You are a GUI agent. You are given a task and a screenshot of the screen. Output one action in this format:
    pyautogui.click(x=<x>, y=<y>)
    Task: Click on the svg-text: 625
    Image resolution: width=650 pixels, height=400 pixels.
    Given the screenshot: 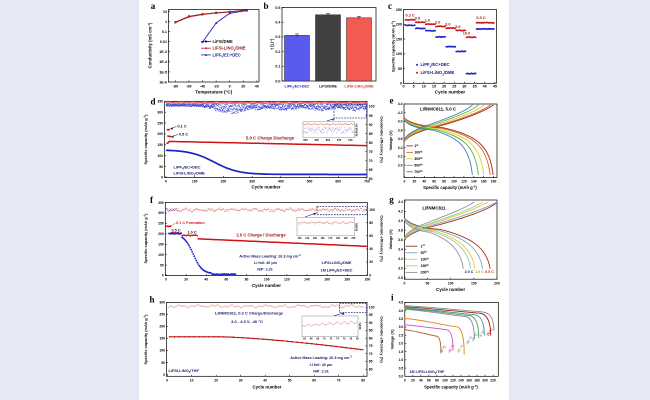 What is the action you would take?
    pyautogui.click(x=317, y=140)
    